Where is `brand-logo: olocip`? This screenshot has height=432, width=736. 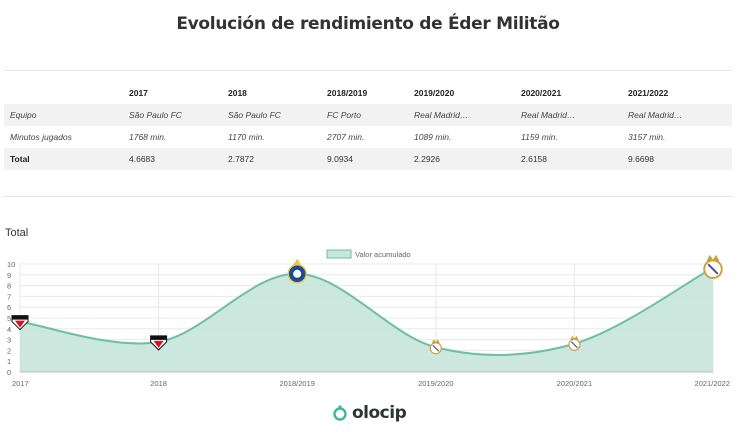
brand-logo: olocip is located at coordinates (370, 413).